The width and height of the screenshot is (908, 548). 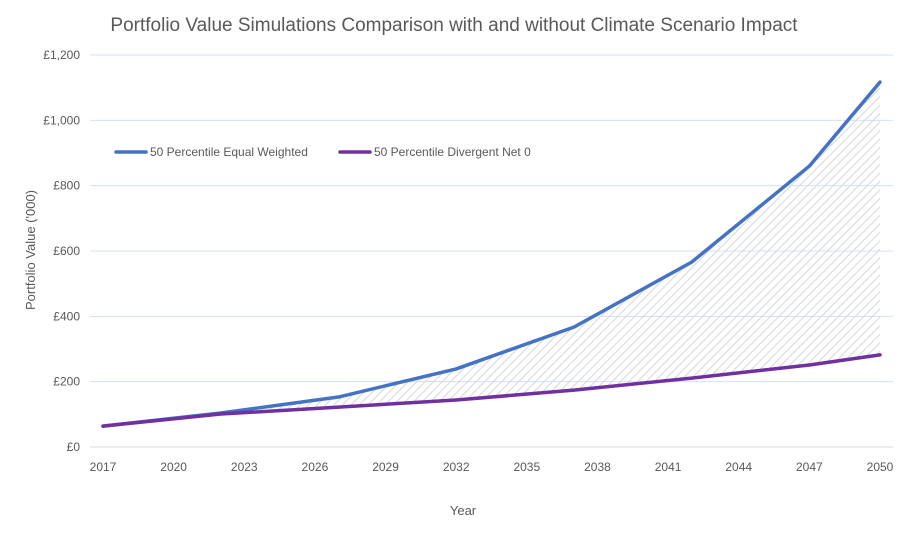 I want to click on x-tick-label: 2047, so click(x=809, y=467).